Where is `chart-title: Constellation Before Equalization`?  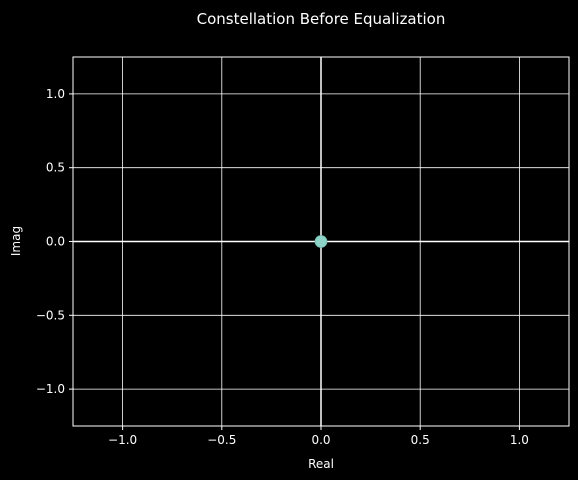
chart-title: Constellation Before Equalization is located at coordinates (321, 19).